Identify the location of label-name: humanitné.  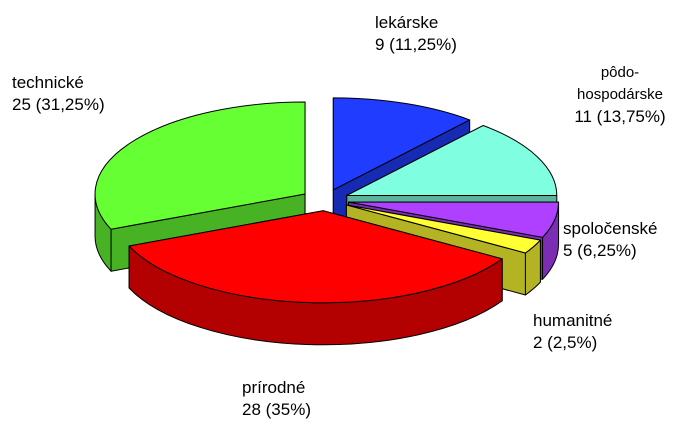
(573, 320).